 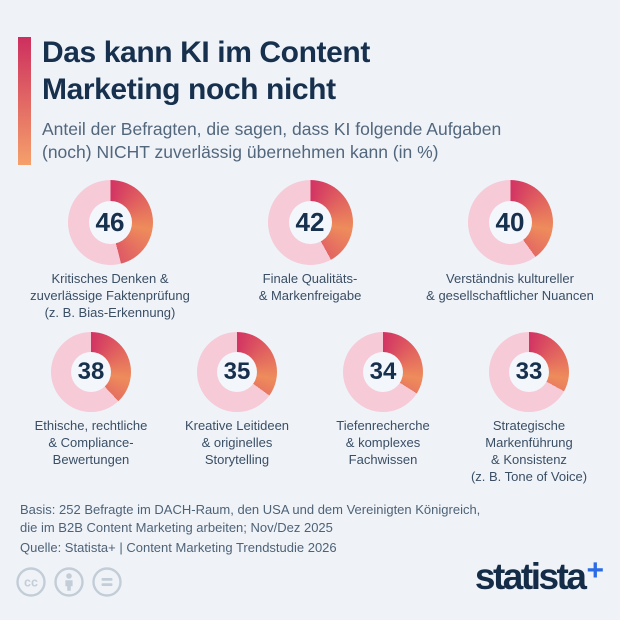 I want to click on donut-value: 33, so click(x=529, y=371).